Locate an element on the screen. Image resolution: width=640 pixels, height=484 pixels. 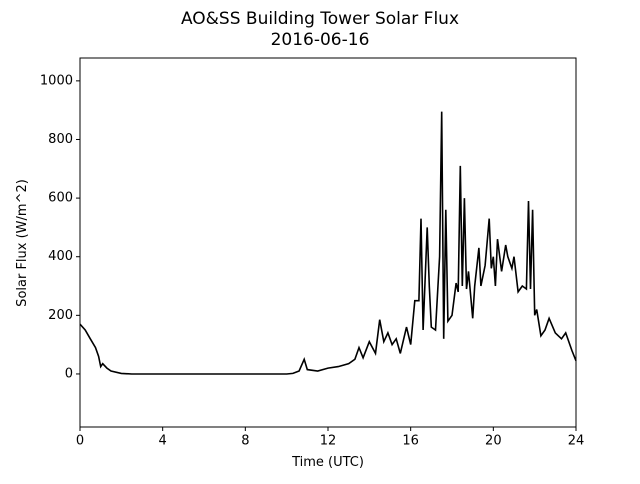
y-tick-label: 1000 is located at coordinates (56, 80).